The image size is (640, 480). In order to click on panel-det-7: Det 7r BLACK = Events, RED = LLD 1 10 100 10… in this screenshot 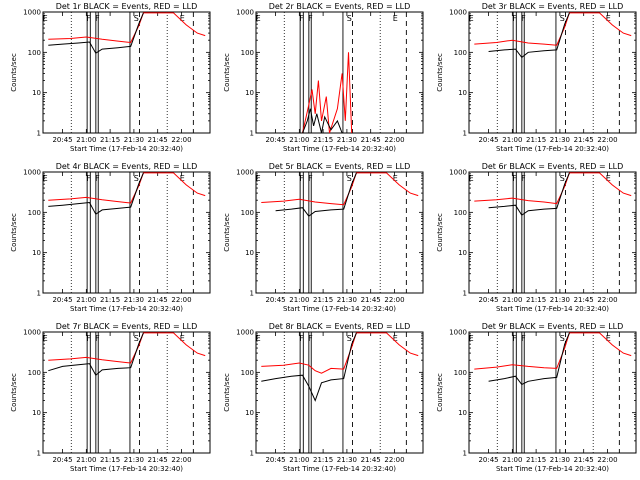, I will do `click(110, 397)`.